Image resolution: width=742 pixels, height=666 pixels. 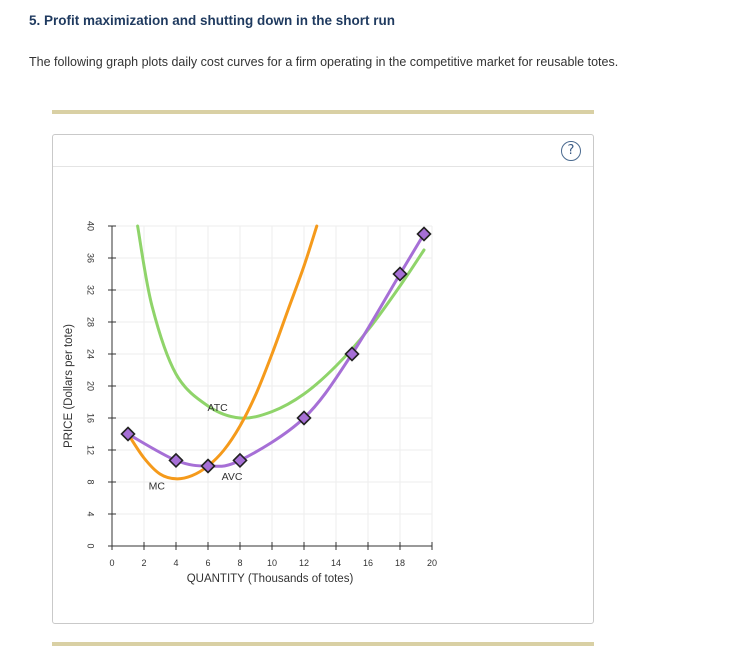 What do you see at coordinates (157, 487) in the screenshot?
I see `mc-curve-label: MC` at bounding box center [157, 487].